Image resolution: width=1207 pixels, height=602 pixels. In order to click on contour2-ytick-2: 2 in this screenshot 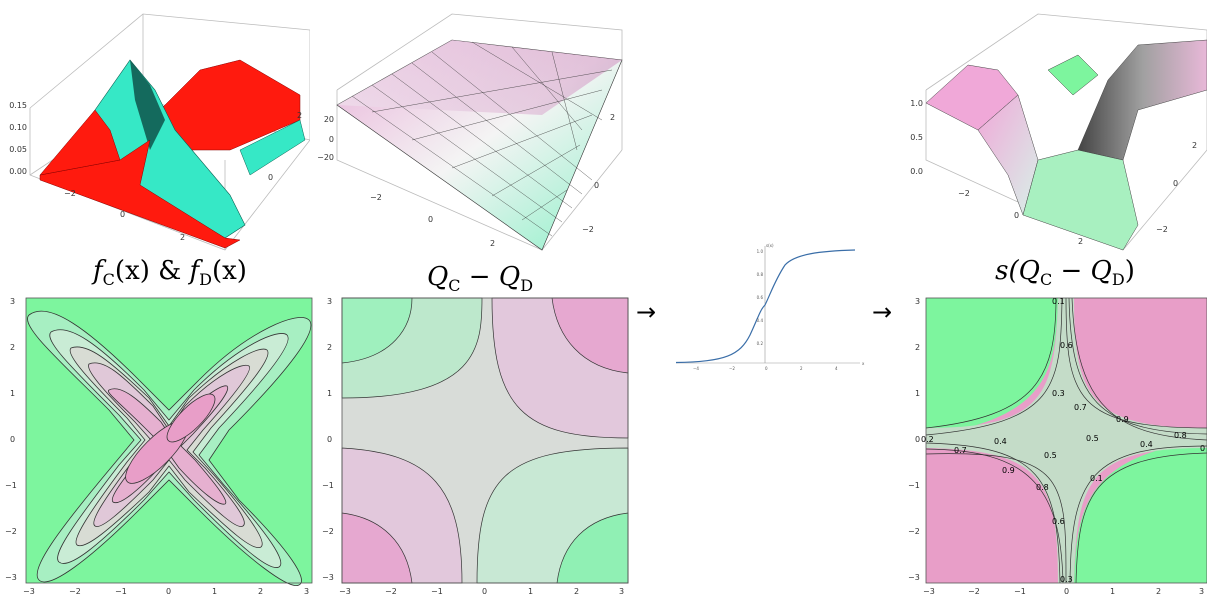, I will do `click(329, 347)`.